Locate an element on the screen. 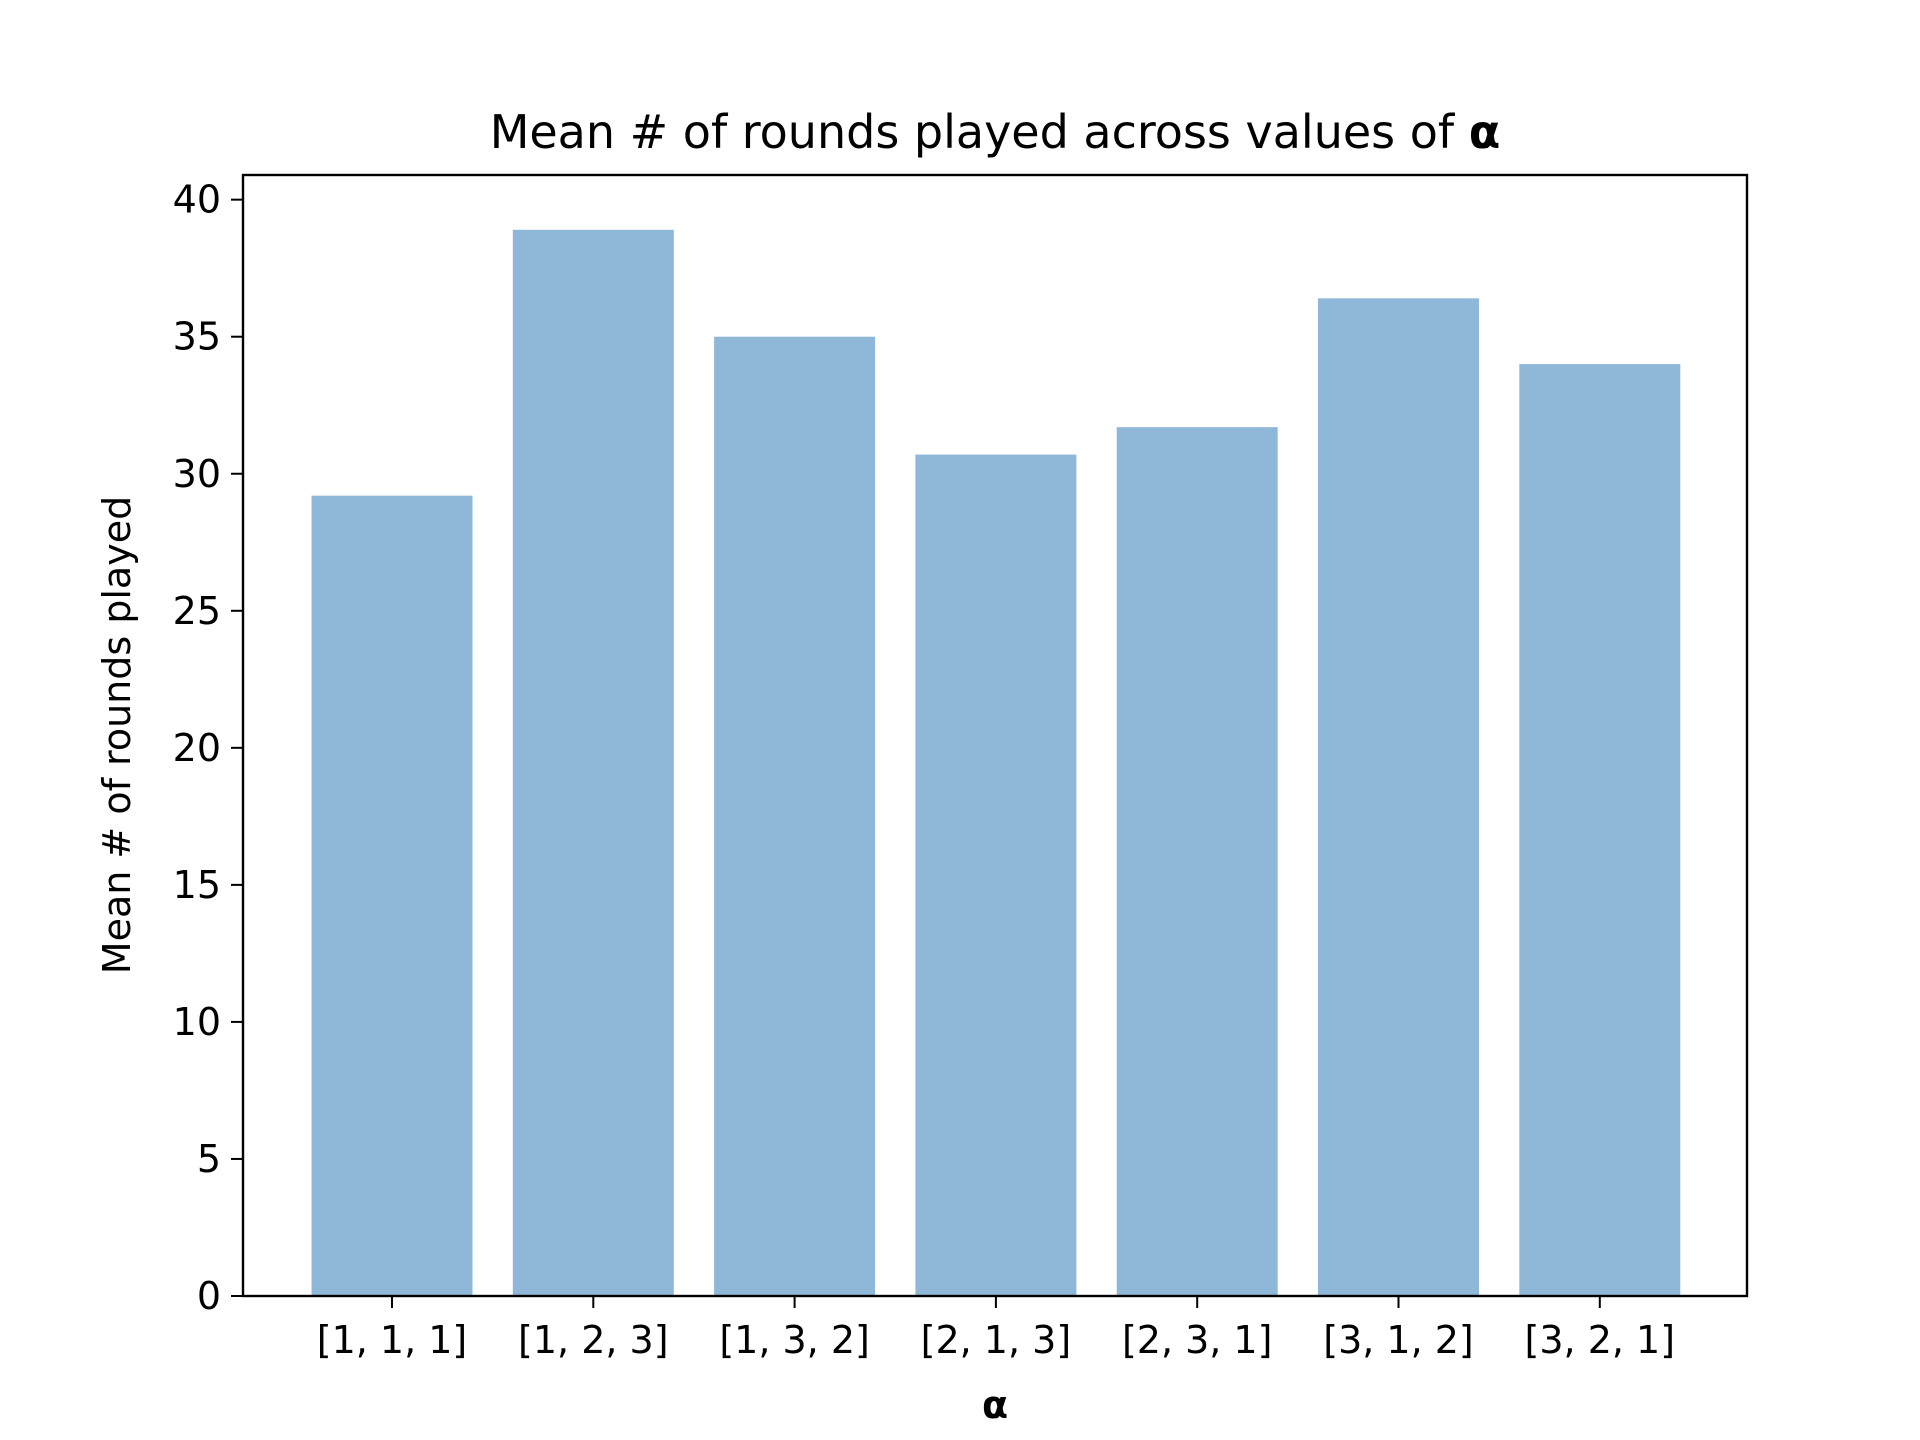 The height and width of the screenshot is (1440, 1920). chart-title-main: Mean # of rounds played across values of is located at coordinates (979, 132).